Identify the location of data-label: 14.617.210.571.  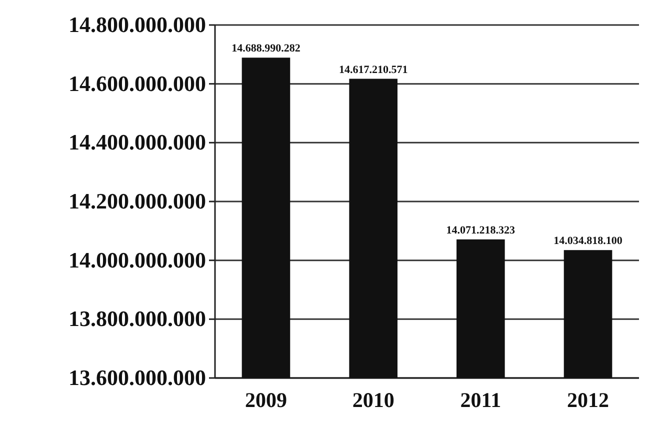
(373, 70).